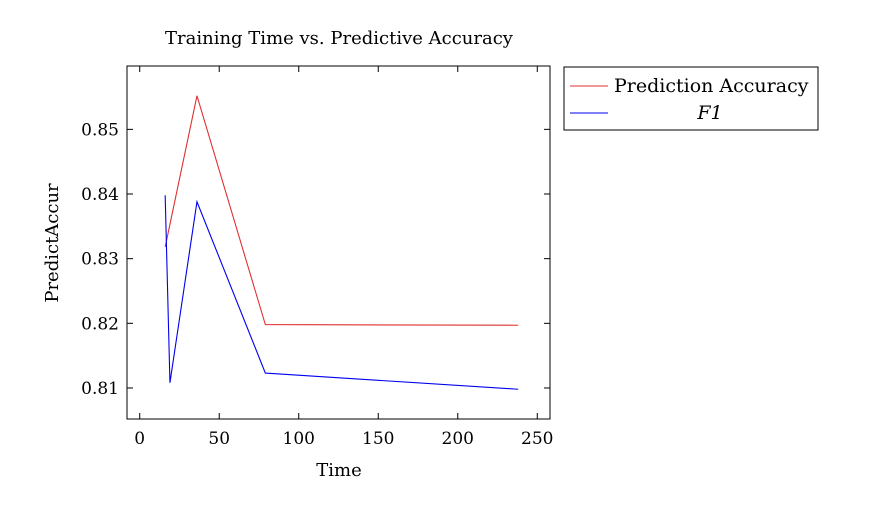 The height and width of the screenshot is (520, 874). I want to click on y-tick-label: 0.84, so click(100, 195).